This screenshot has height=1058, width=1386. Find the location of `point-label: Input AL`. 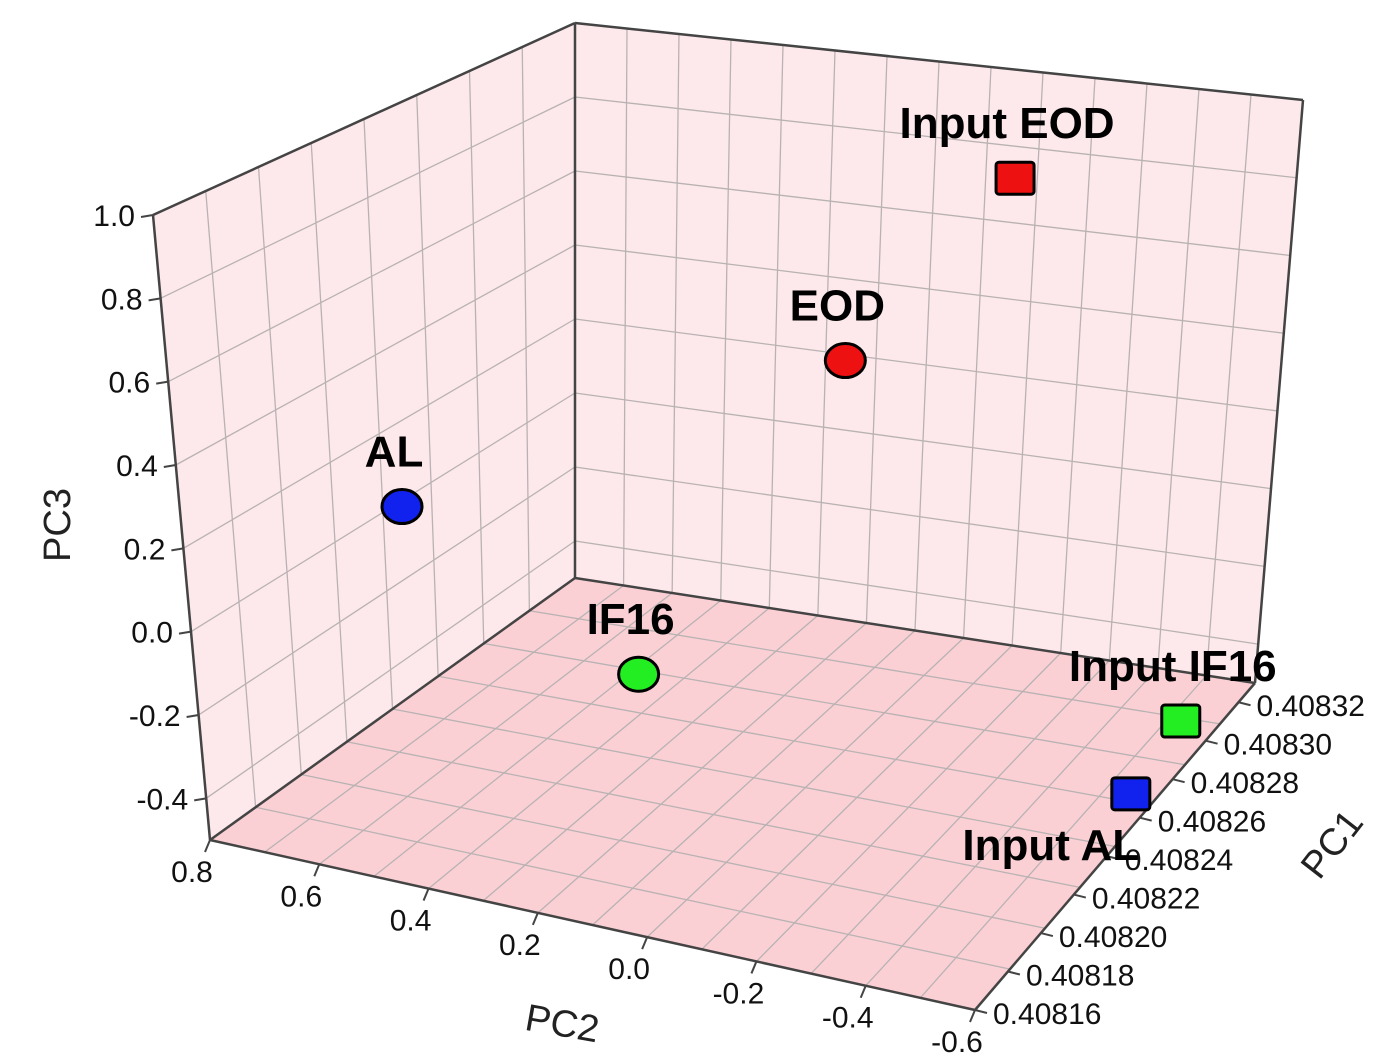

point-label: Input AL is located at coordinates (1050, 845).